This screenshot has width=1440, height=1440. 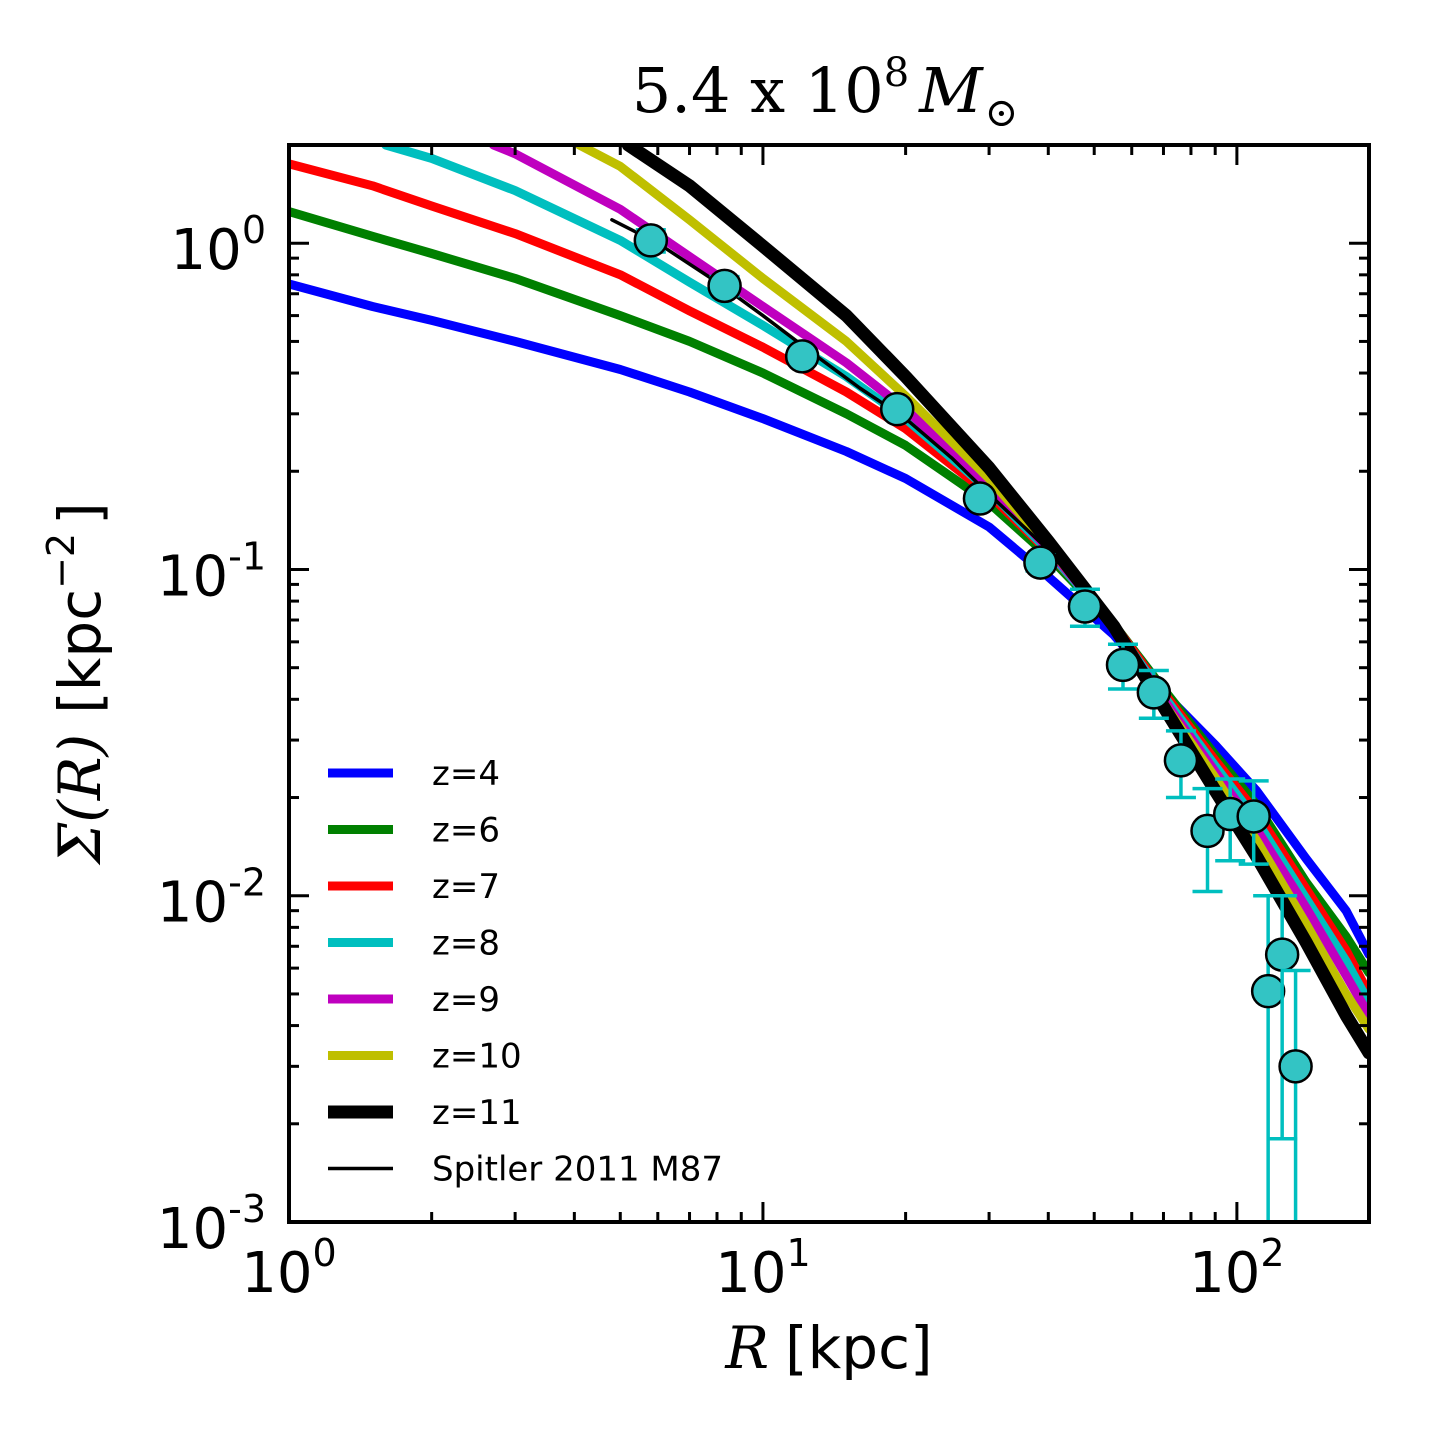 What do you see at coordinates (828, 1348) in the screenshot?
I see `x-axis-label: R [kpc]` at bounding box center [828, 1348].